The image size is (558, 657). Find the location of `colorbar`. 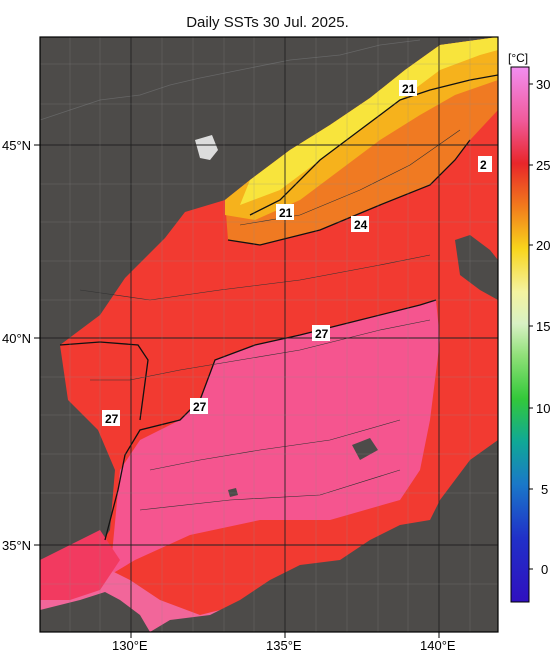

colorbar is located at coordinates (520, 334).